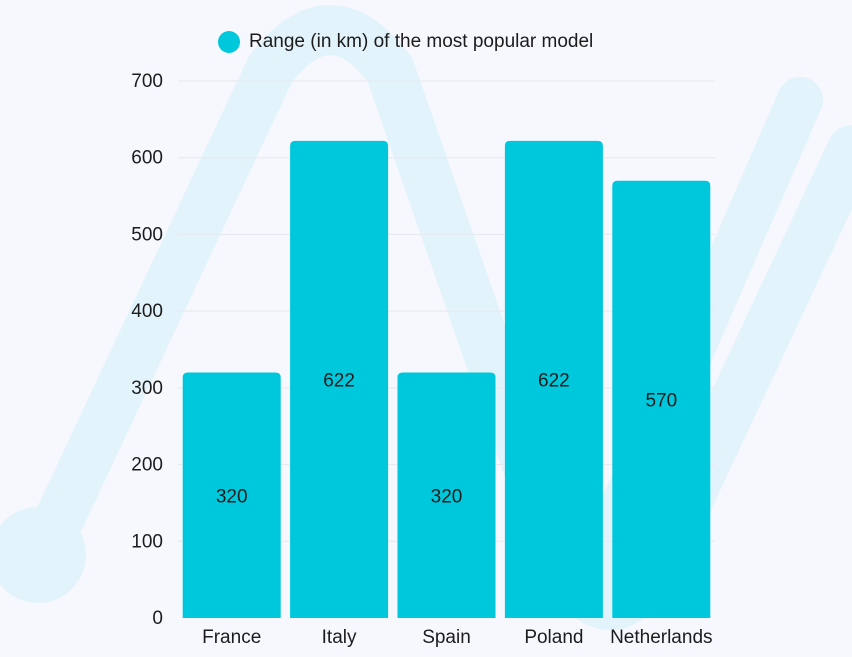  Describe the element at coordinates (553, 637) in the screenshot. I see `x-tick-label: Poland` at that location.